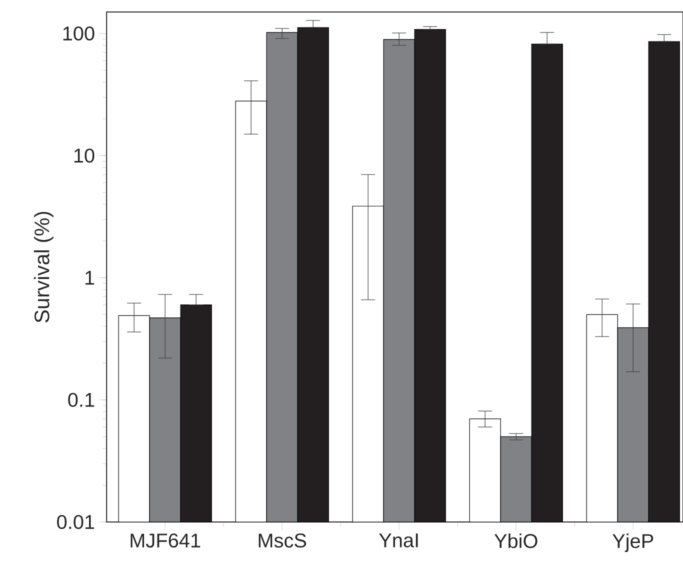  Describe the element at coordinates (398, 540) in the screenshot. I see `x-tick-label: YnaI` at that location.